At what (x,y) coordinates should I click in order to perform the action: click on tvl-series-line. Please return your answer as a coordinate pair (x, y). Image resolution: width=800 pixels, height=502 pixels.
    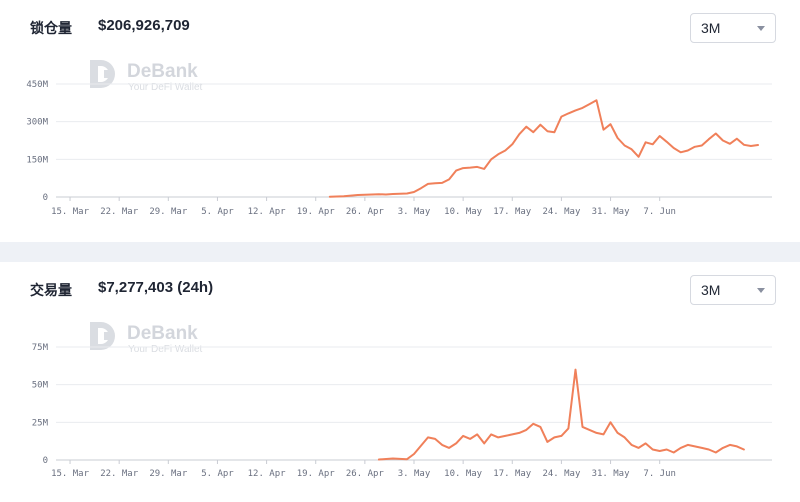
    Looking at the image, I should click on (543, 148).